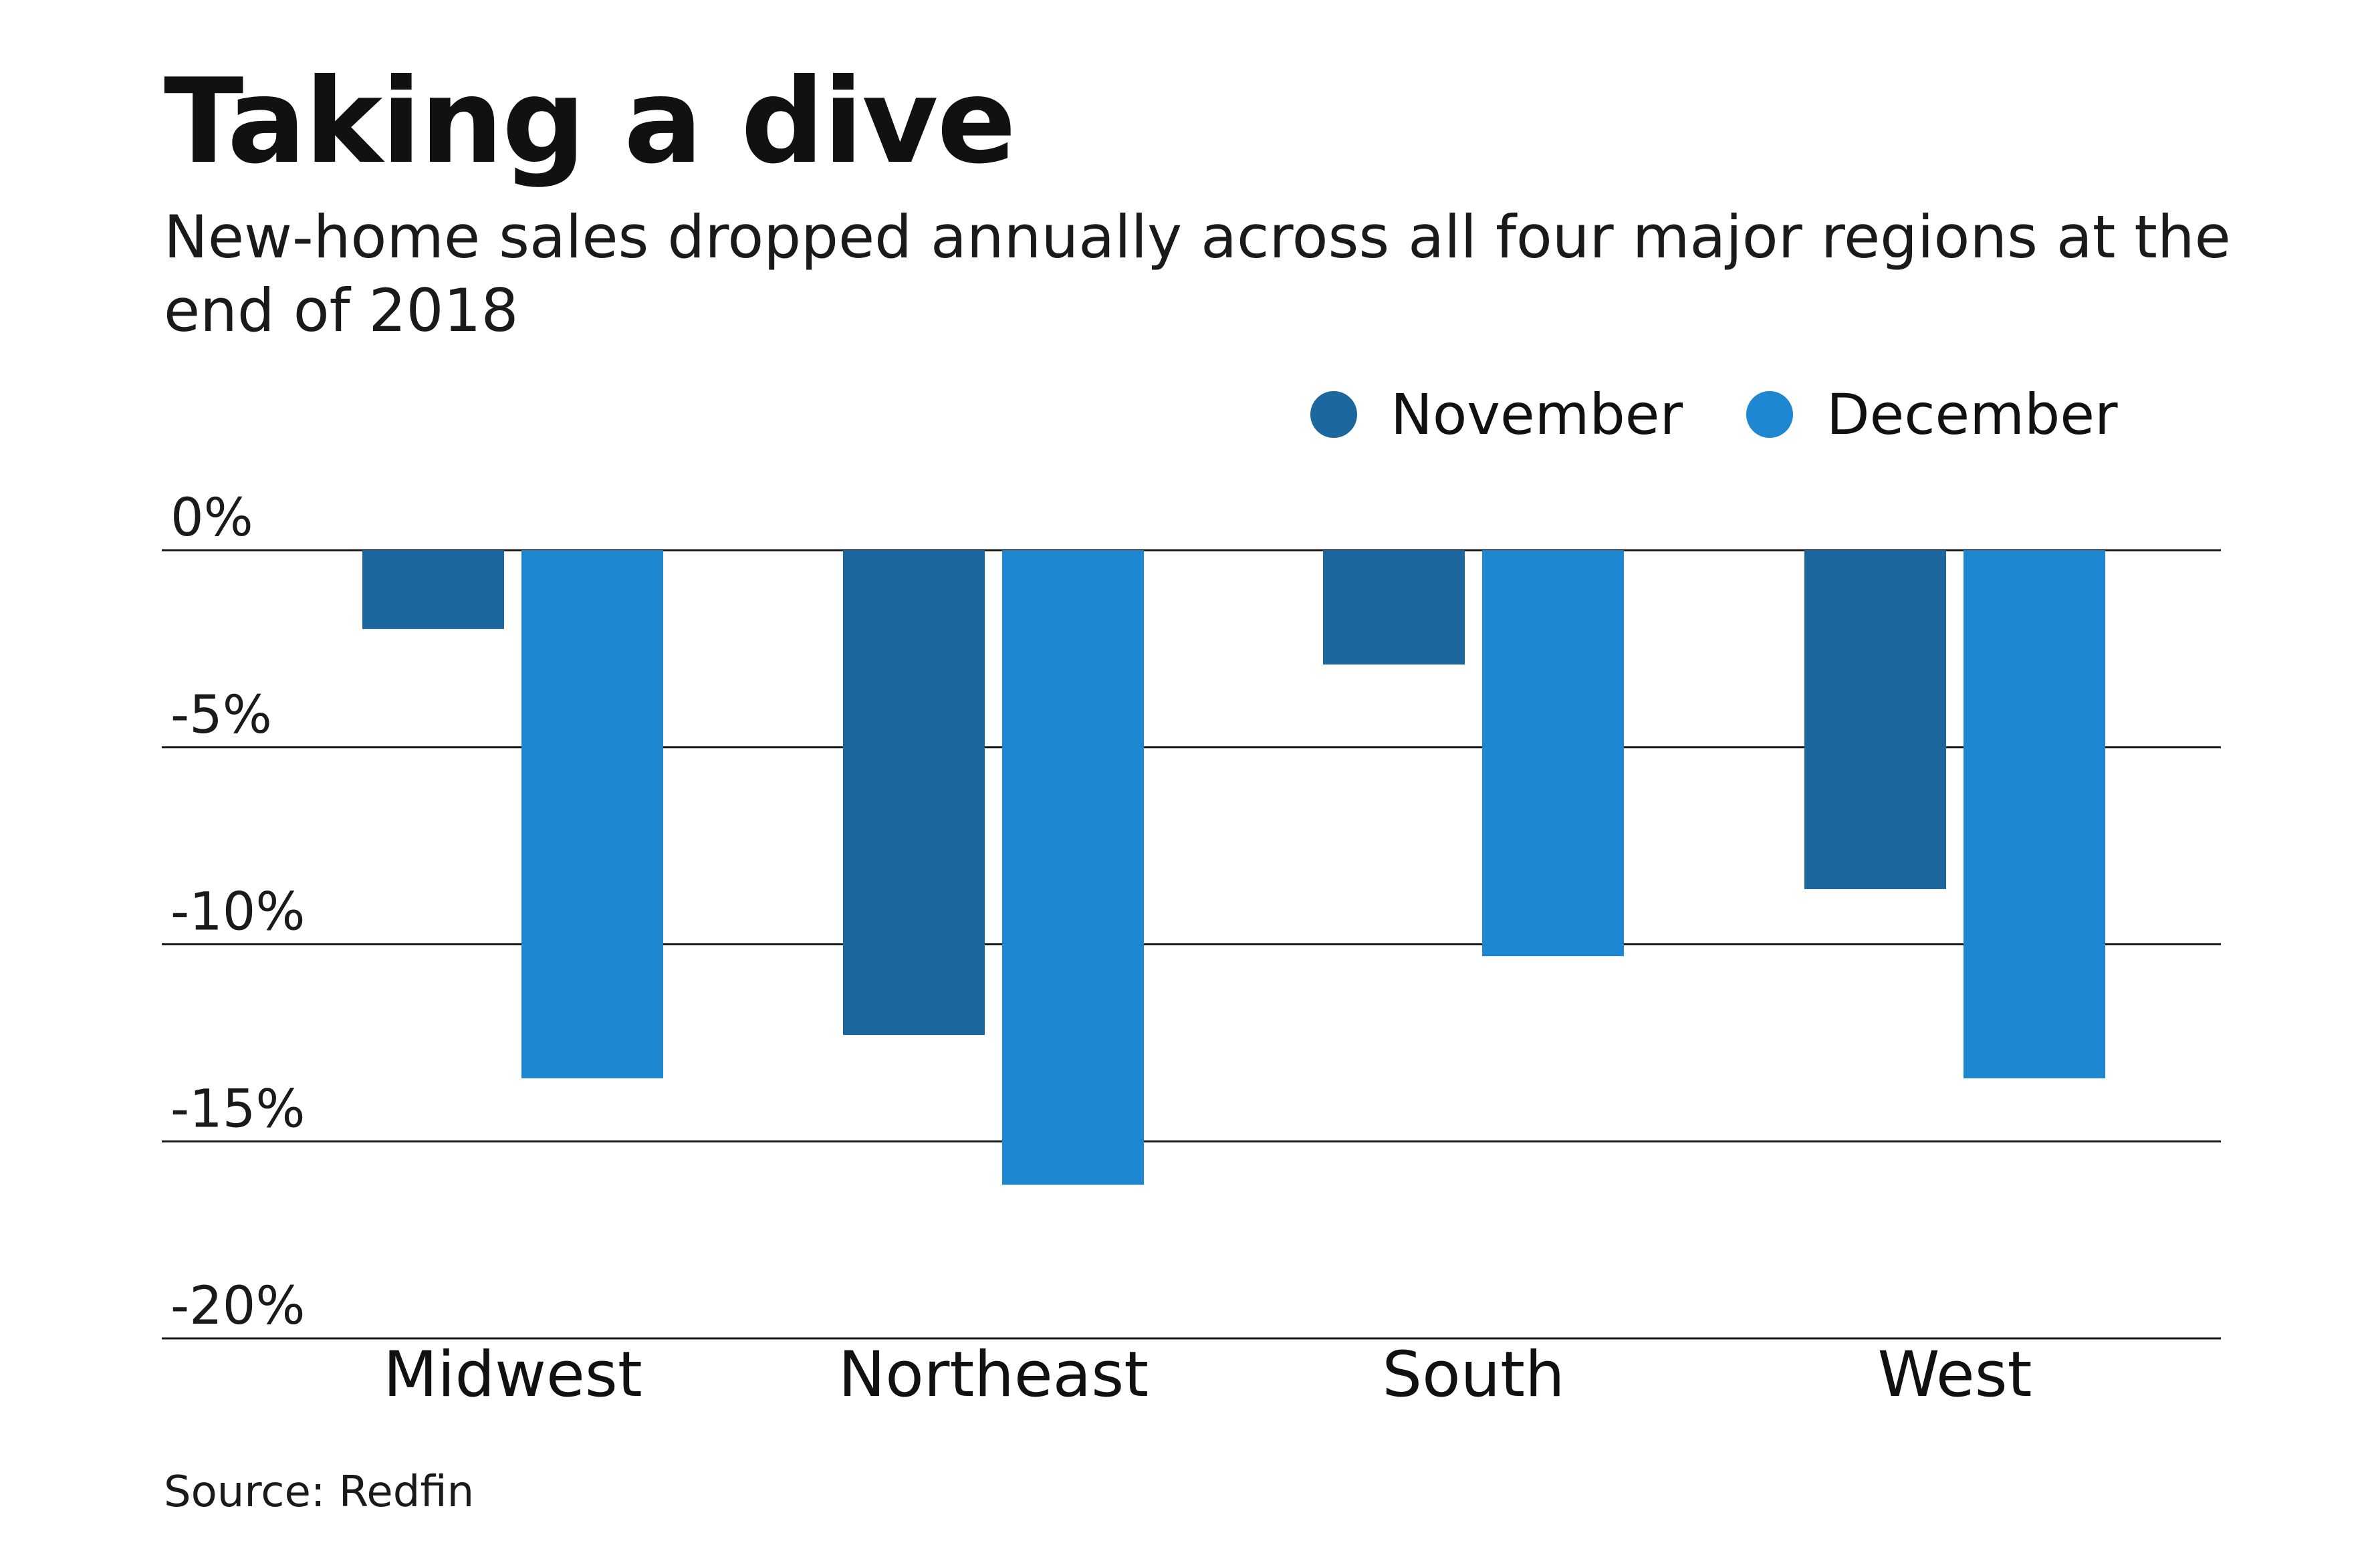 This screenshot has width=2380, height=1551. I want to click on legend-item-november: November, so click(1496, 415).